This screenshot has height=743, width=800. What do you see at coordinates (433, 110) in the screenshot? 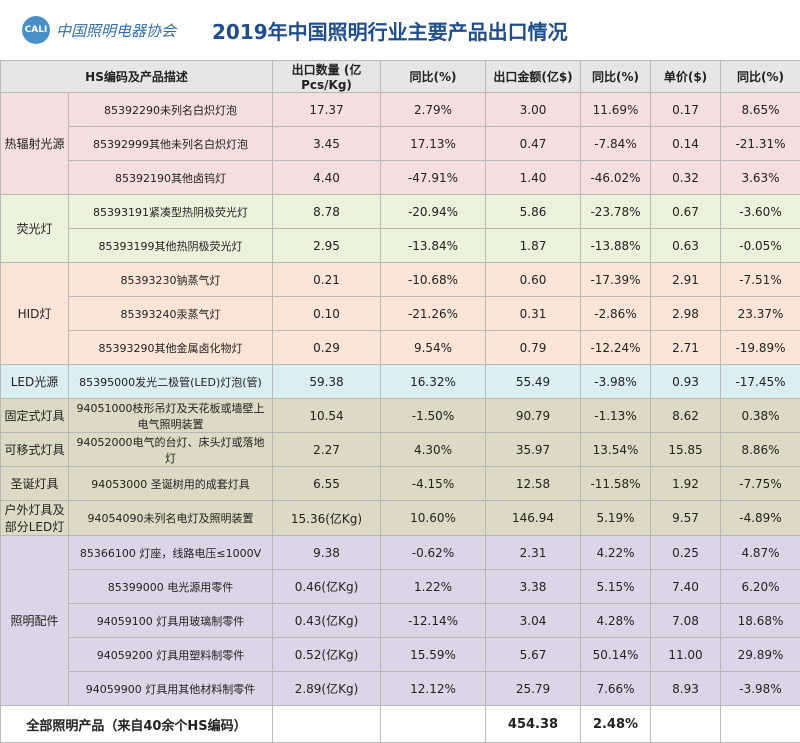
I see `value-cell: 2.79%` at bounding box center [433, 110].